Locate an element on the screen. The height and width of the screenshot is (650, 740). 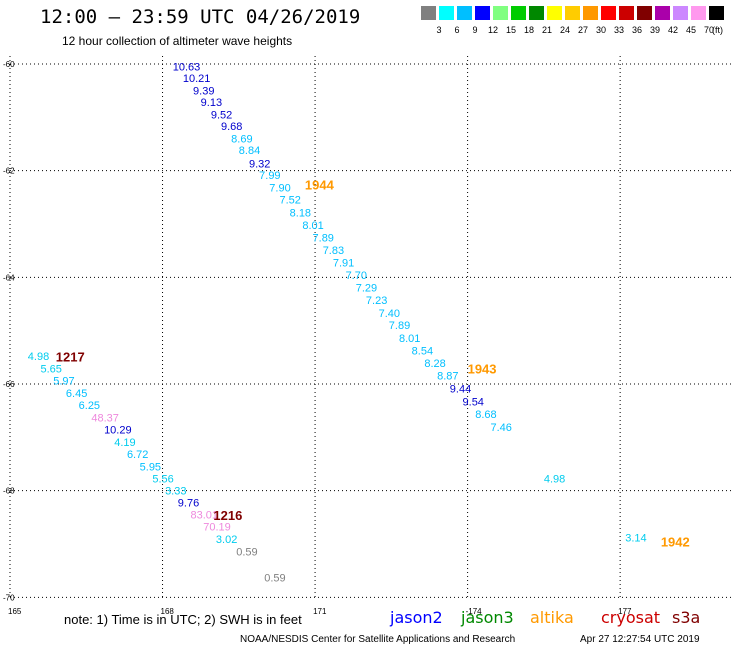
time-label: 1944 is located at coordinates (320, 184).